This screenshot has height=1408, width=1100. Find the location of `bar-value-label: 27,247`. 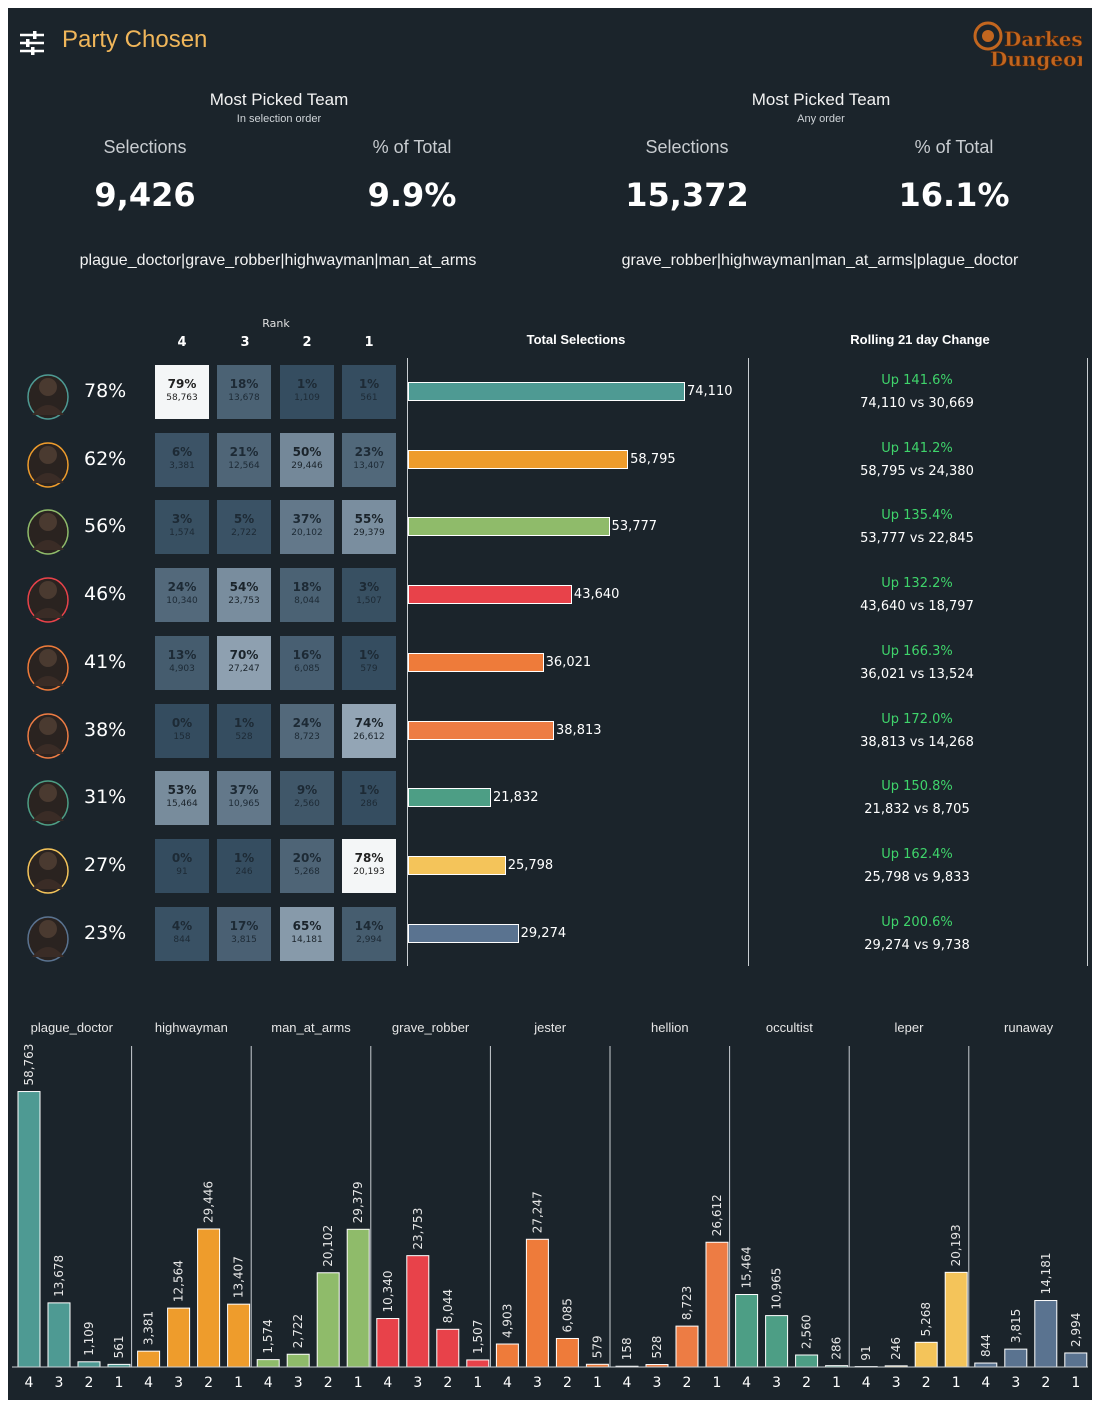

bar-value-label: 27,247 is located at coordinates (537, 1212).